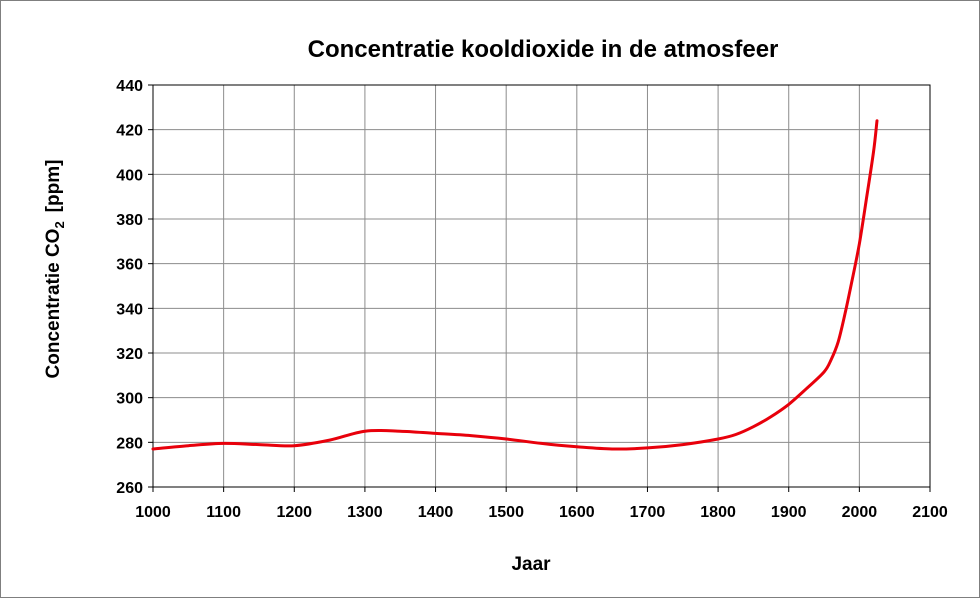 The image size is (980, 600). Describe the element at coordinates (129, 86) in the screenshot. I see `y-tick-label: 440` at that location.